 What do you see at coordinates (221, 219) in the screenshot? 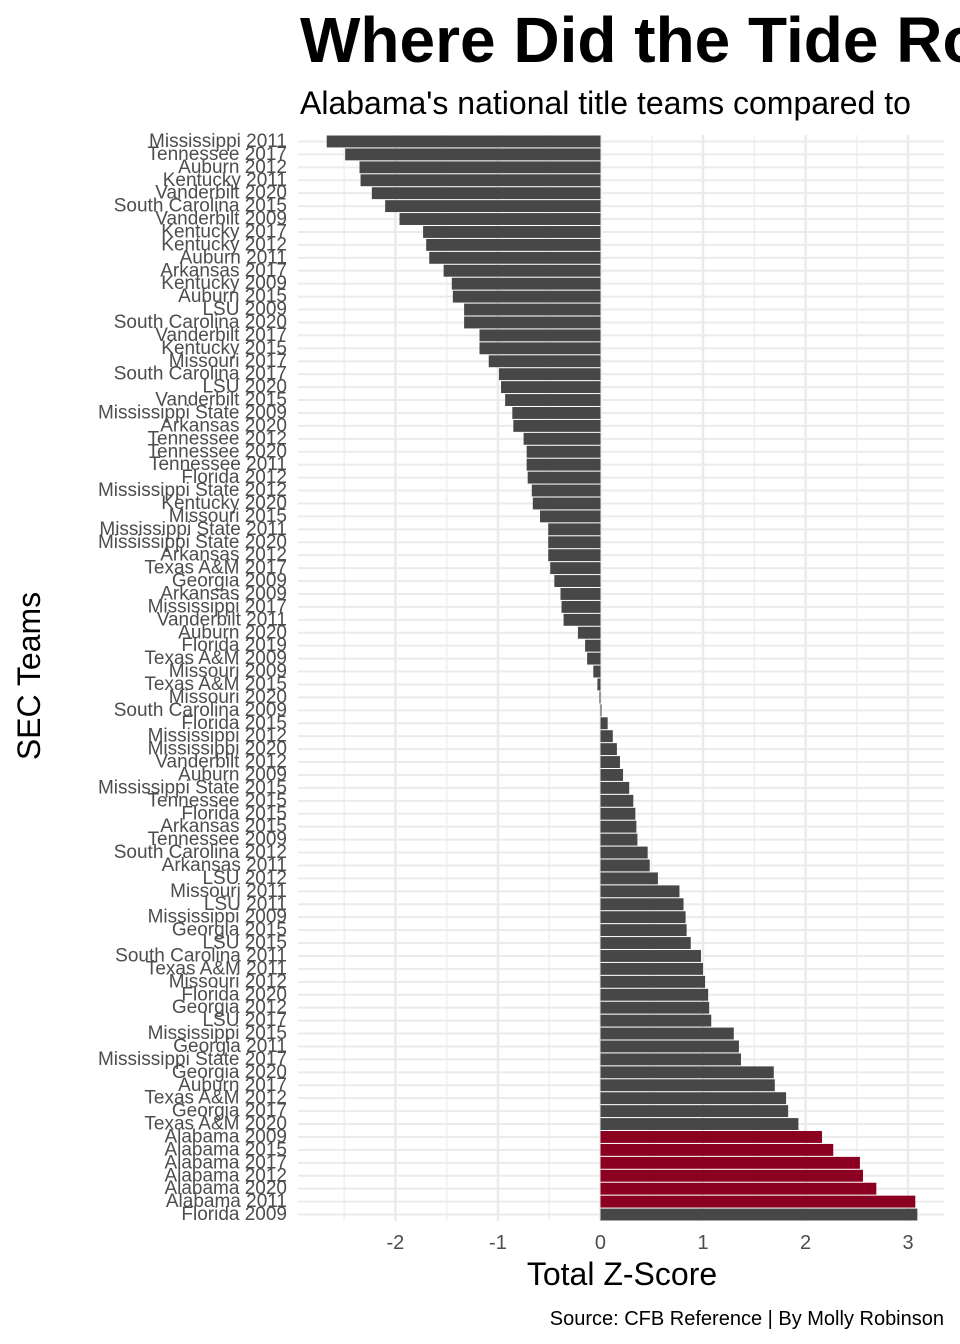
I see `y-tick-label: Vanderbilt 2009` at bounding box center [221, 219].